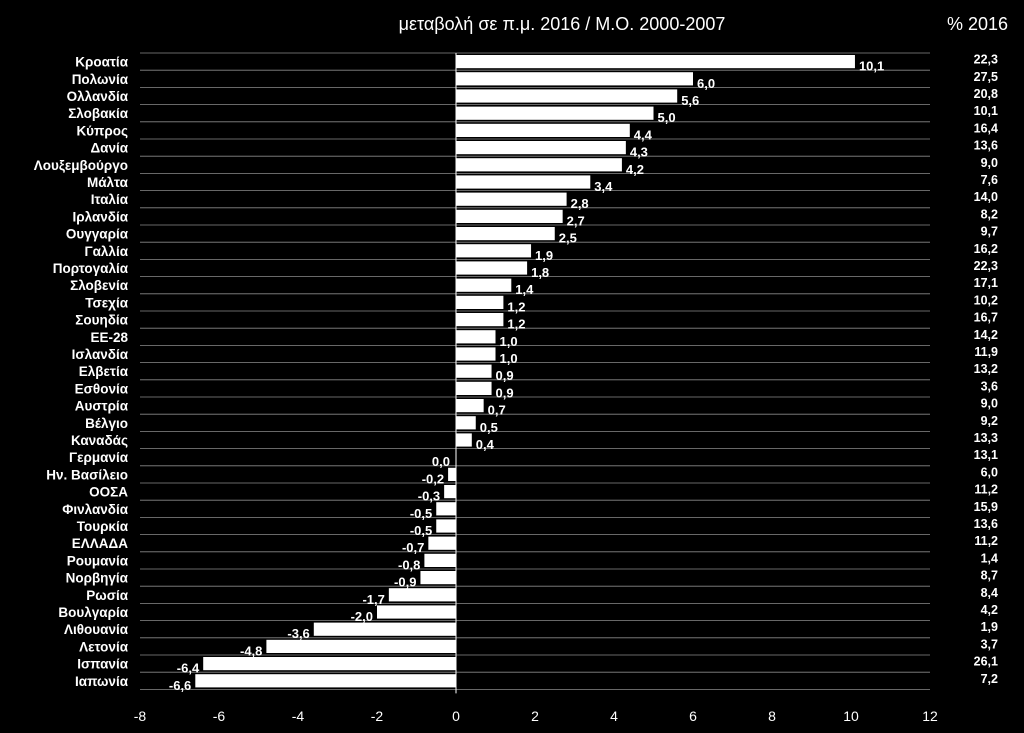 The height and width of the screenshot is (733, 1024). What do you see at coordinates (377, 716) in the screenshot?
I see `x-tick-label: -2` at bounding box center [377, 716].